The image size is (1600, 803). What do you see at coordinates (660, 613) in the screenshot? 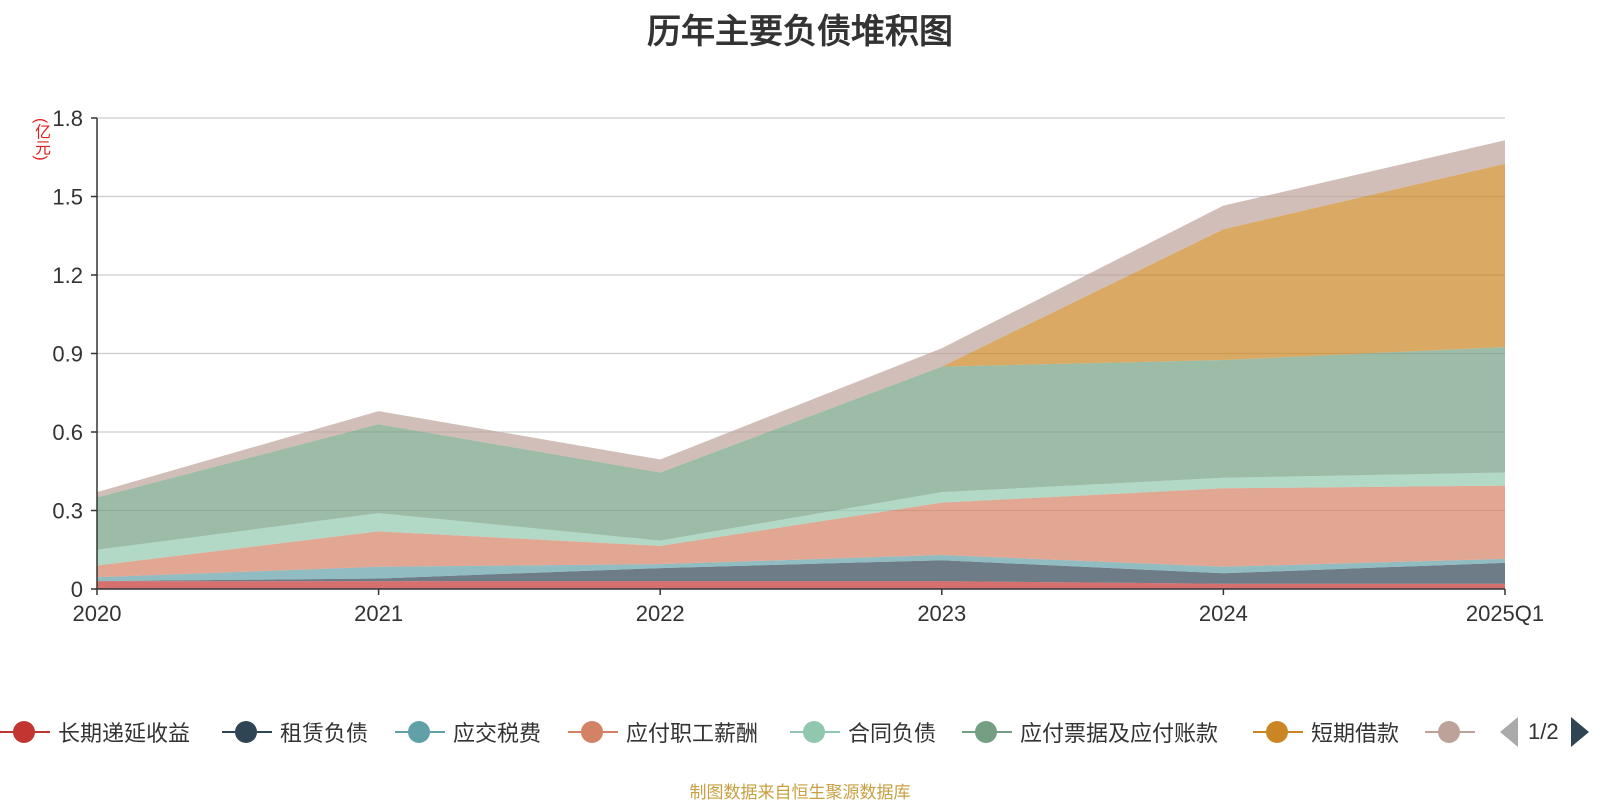
I see `x-tick-label: 2022` at bounding box center [660, 613].